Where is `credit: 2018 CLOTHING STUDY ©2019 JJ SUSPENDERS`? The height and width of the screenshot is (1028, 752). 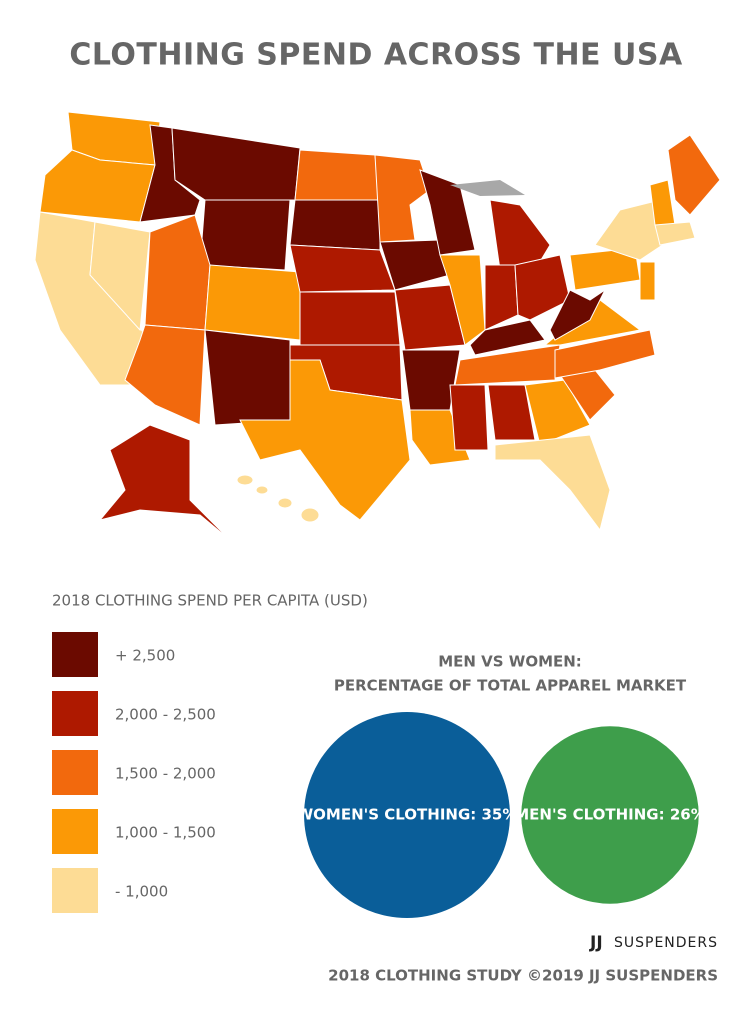 credit: 2018 CLOTHING STUDY ©2019 JJ SUSPENDERS is located at coordinates (523, 976).